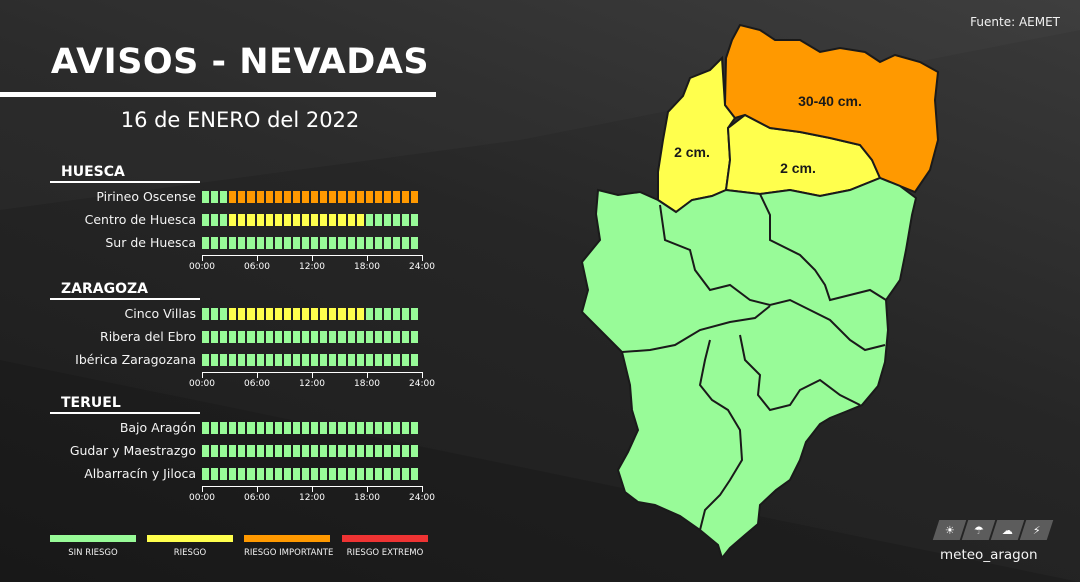  What do you see at coordinates (385, 546) in the screenshot?
I see `legend-item-riesgo-extremo: RIESGO EXTREMO` at bounding box center [385, 546].